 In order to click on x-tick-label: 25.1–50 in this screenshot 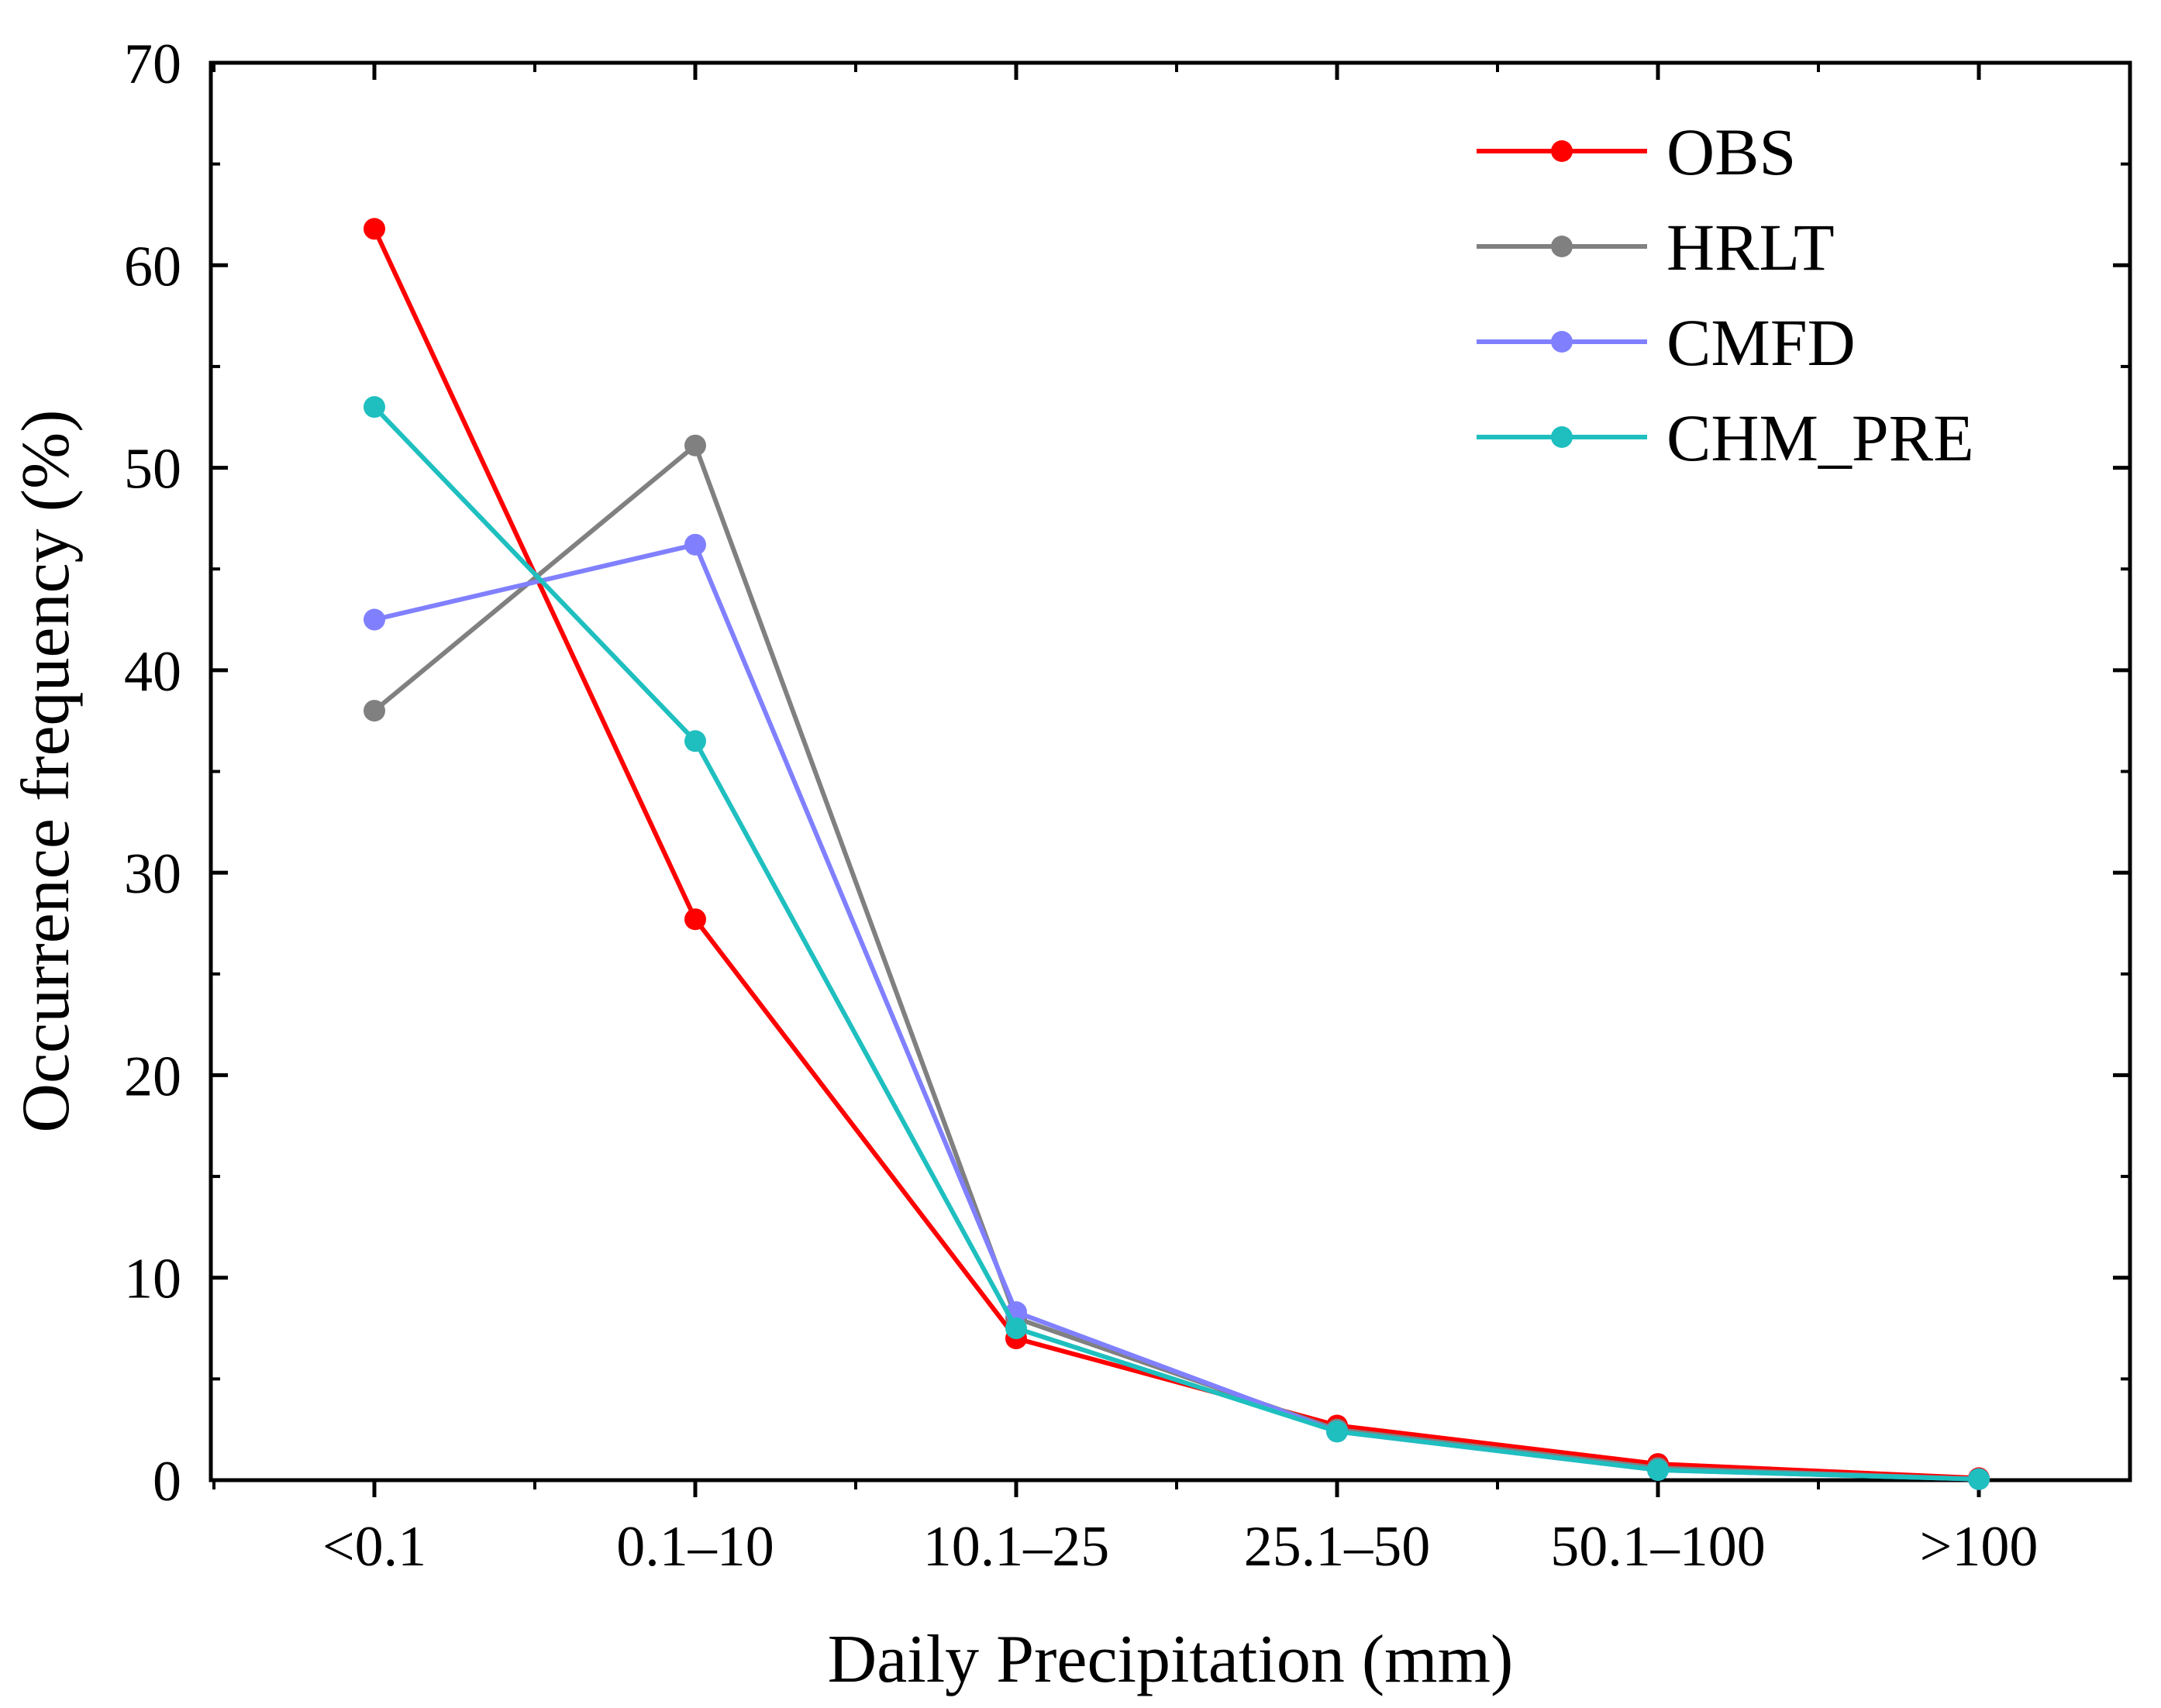, I will do `click(1337, 1547)`.